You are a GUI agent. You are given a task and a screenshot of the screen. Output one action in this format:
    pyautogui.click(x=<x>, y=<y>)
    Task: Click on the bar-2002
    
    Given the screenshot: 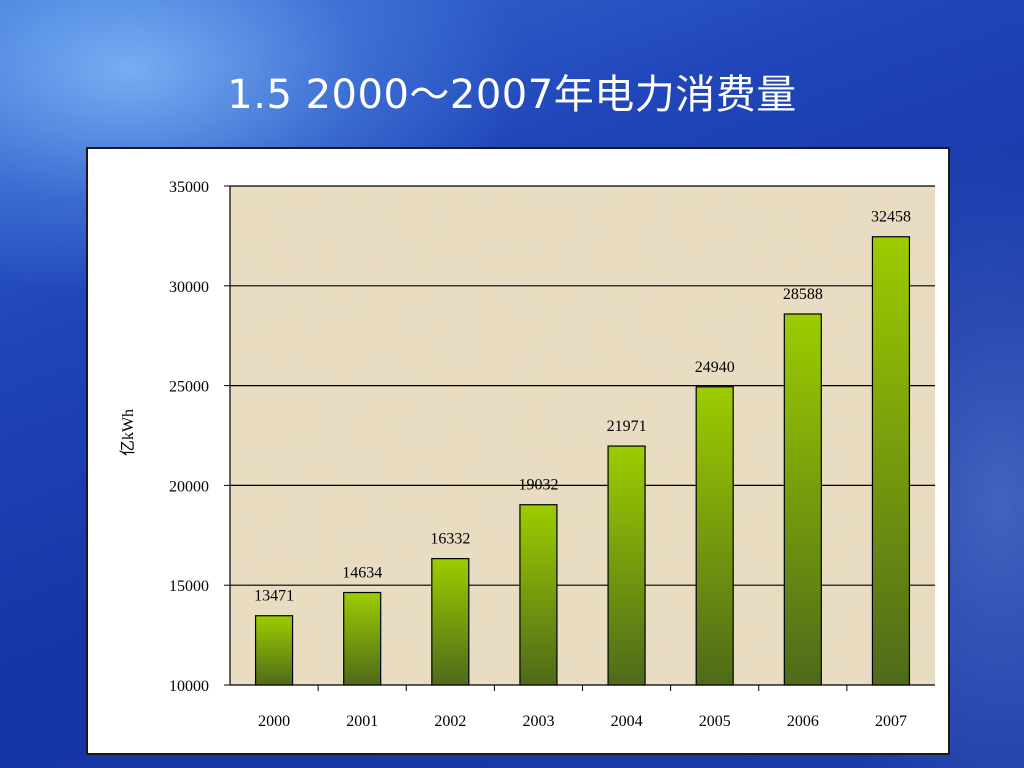 What is the action you would take?
    pyautogui.click(x=450, y=622)
    